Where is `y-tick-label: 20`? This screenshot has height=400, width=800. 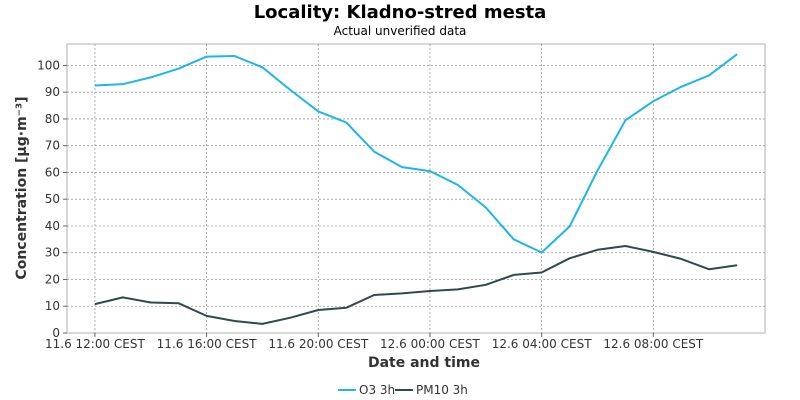
y-tick-label: 20 is located at coordinates (52, 279).